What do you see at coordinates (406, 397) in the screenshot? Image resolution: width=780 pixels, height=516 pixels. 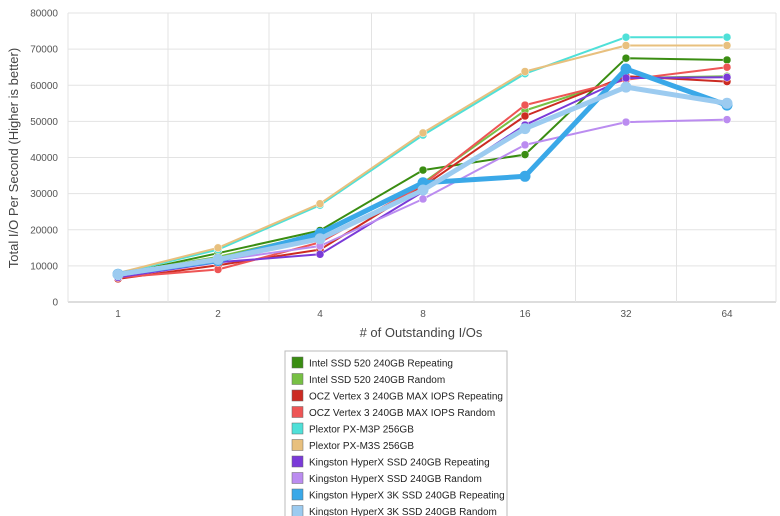 I see `legend-label: OCZ Vertex 3 240GB MAX IOPS Repeating` at bounding box center [406, 397].